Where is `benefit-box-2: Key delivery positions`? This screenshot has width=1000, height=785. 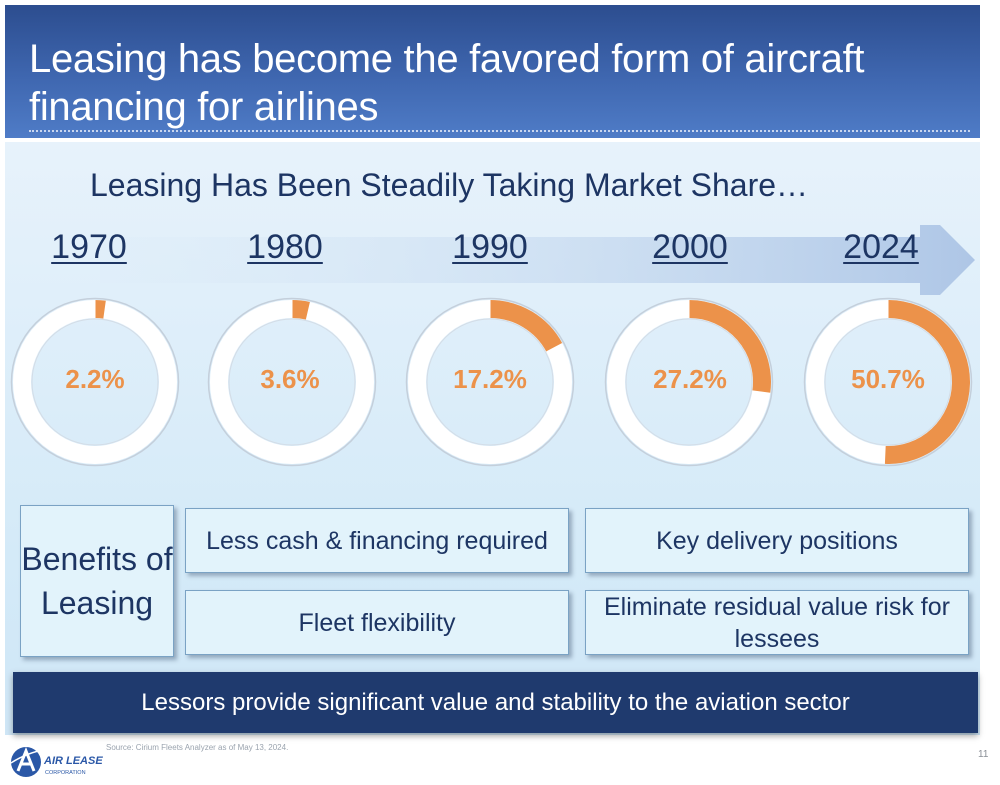 benefit-box-2: Key delivery positions is located at coordinates (777, 540).